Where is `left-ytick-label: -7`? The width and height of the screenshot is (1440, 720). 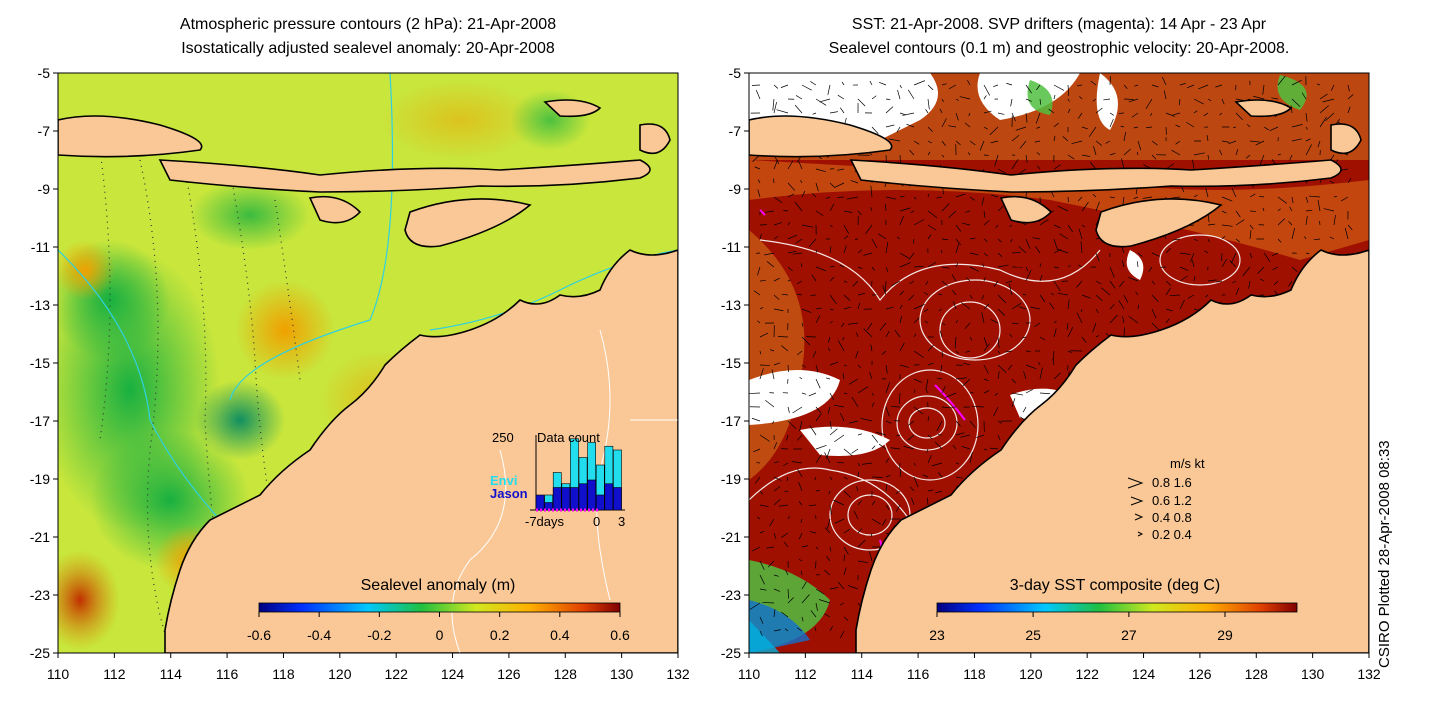
left-ytick-label: -7 is located at coordinates (44, 131).